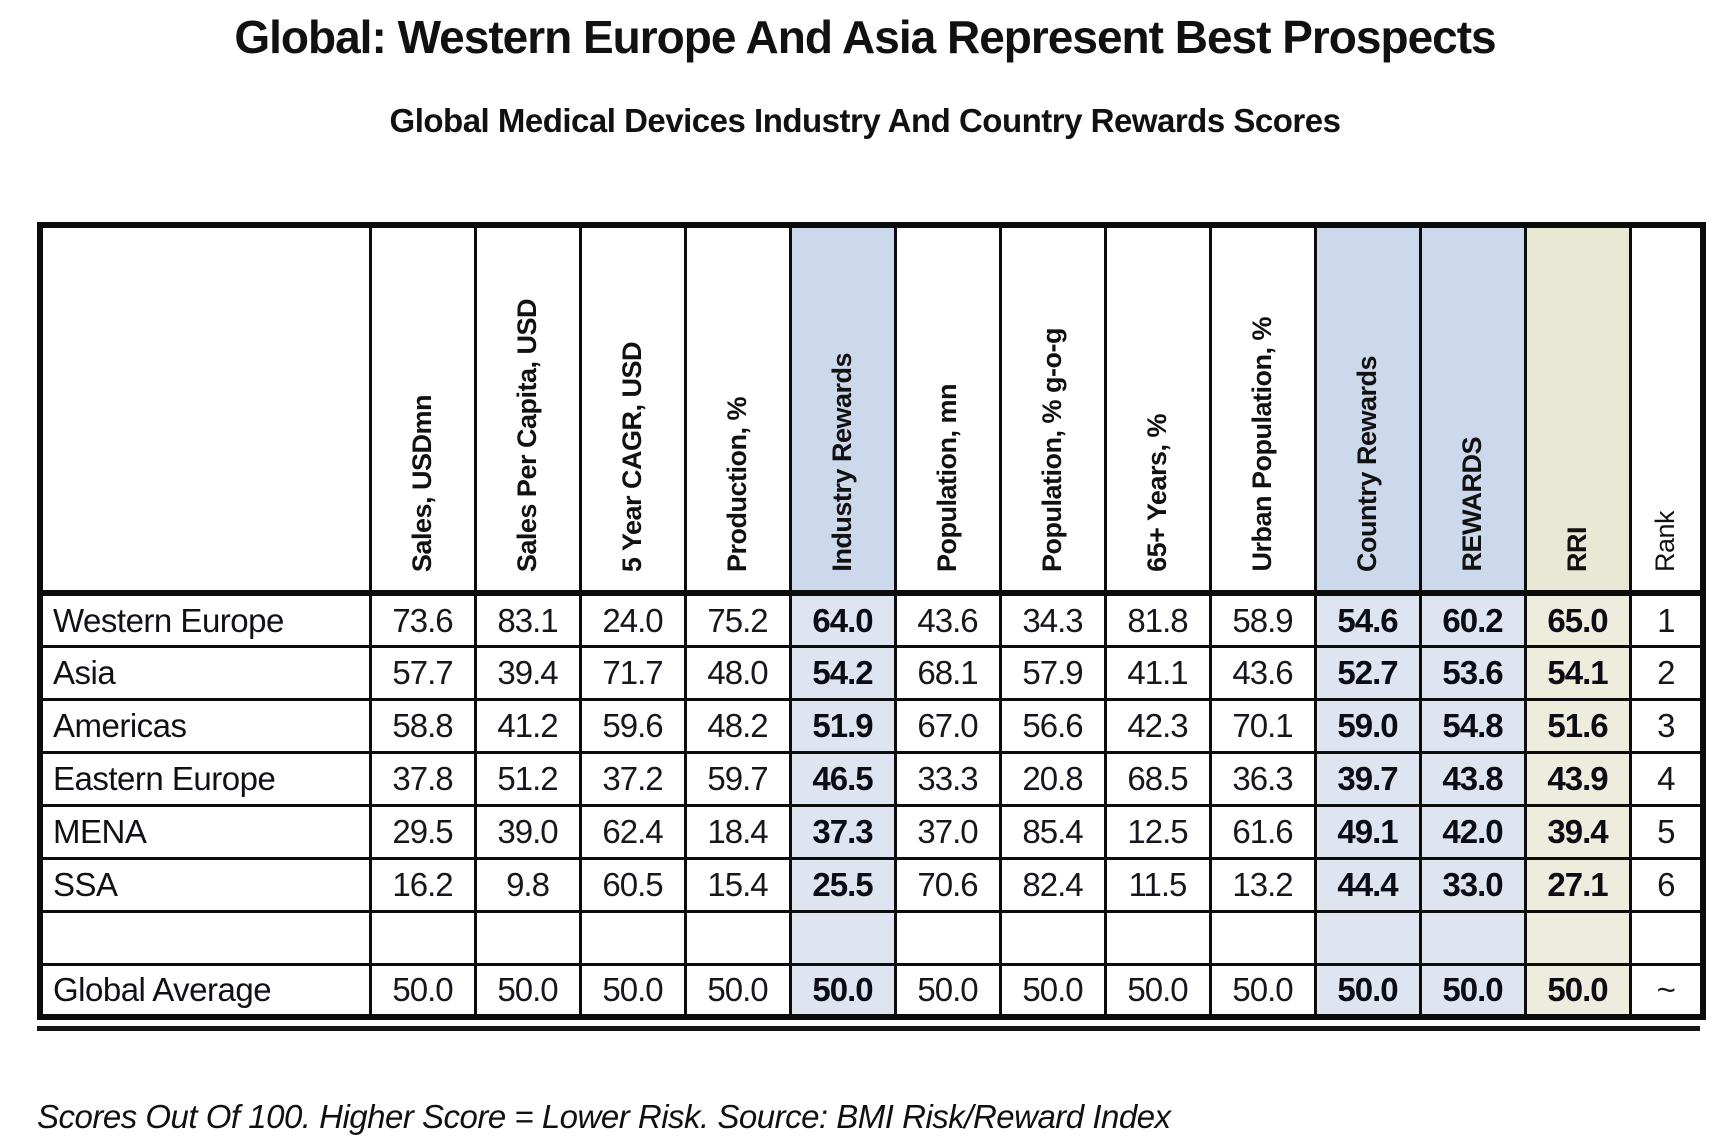 Image resolution: width=1730 pixels, height=1146 pixels. What do you see at coordinates (1472, 504) in the screenshot?
I see `column-header-label: REWARDS` at bounding box center [1472, 504].